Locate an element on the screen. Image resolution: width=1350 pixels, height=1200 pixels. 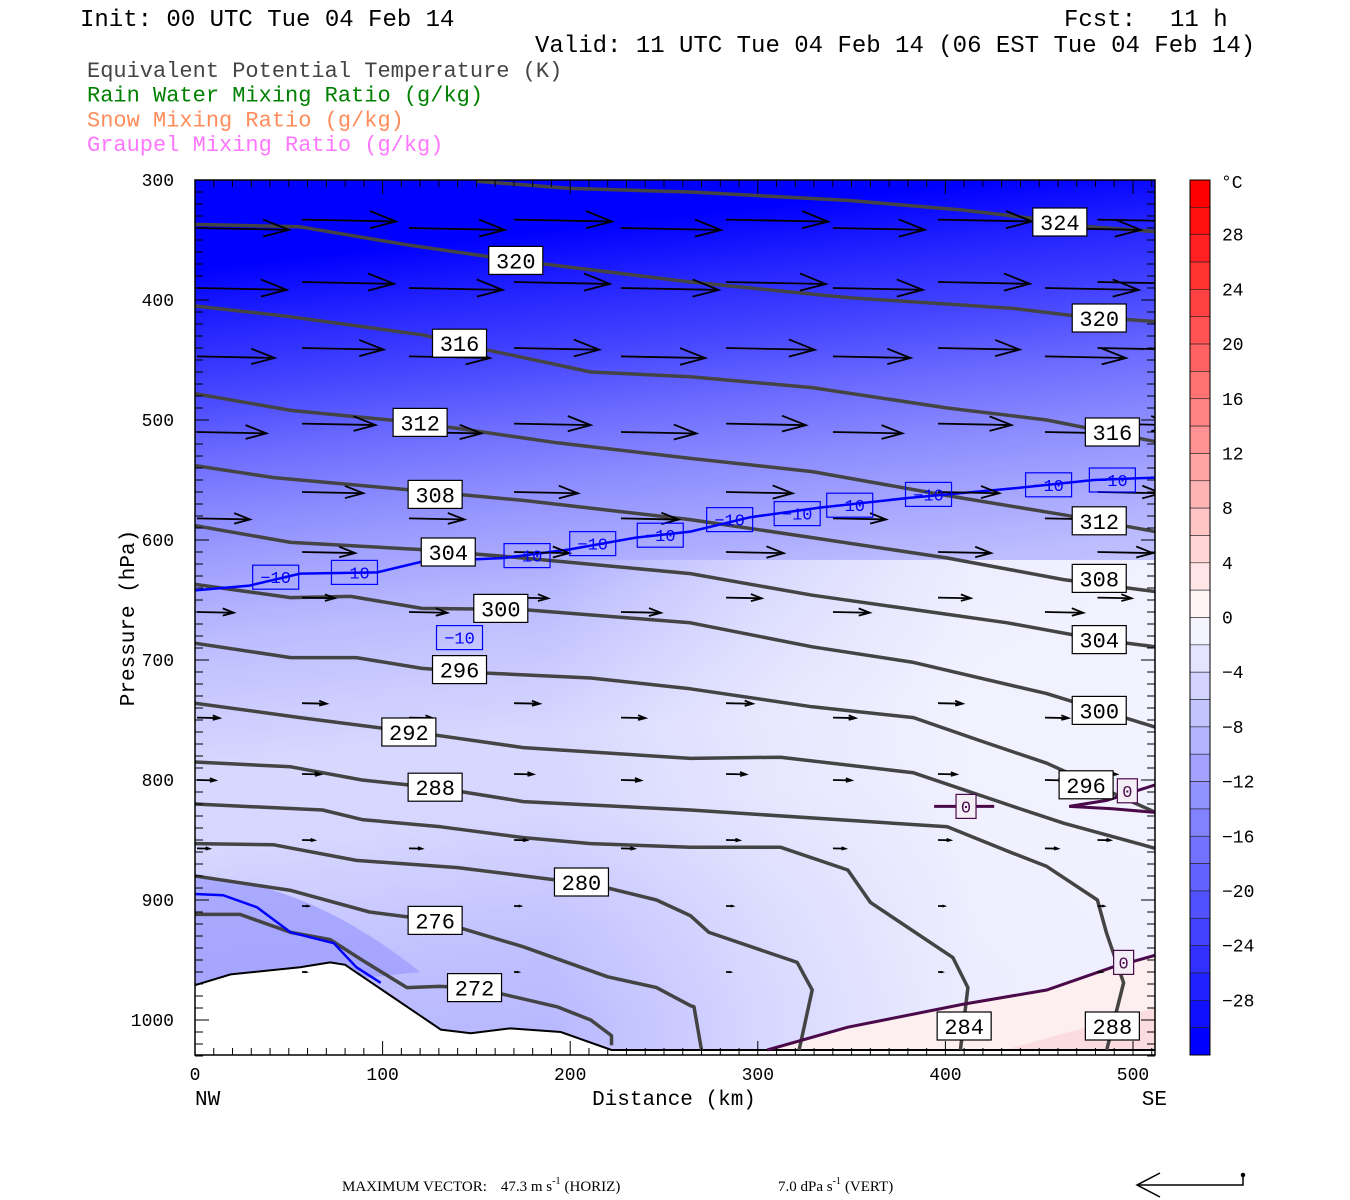
x-axis-label: Distance (km) is located at coordinates (674, 1100).